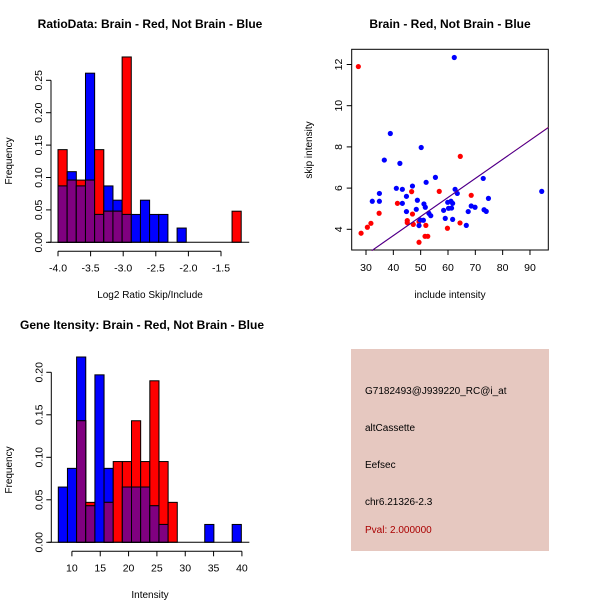 This screenshot has width=600, height=600. What do you see at coordinates (450, 24) in the screenshot?
I see `scatter-title: Brain - Red, Not Brain - Blue` at bounding box center [450, 24].